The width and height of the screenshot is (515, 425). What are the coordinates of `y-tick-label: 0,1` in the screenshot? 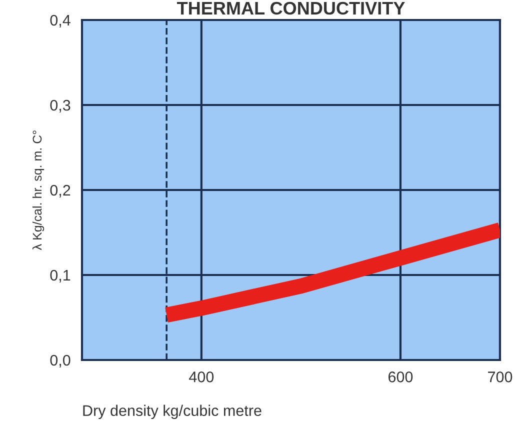 It's located at (60, 276).